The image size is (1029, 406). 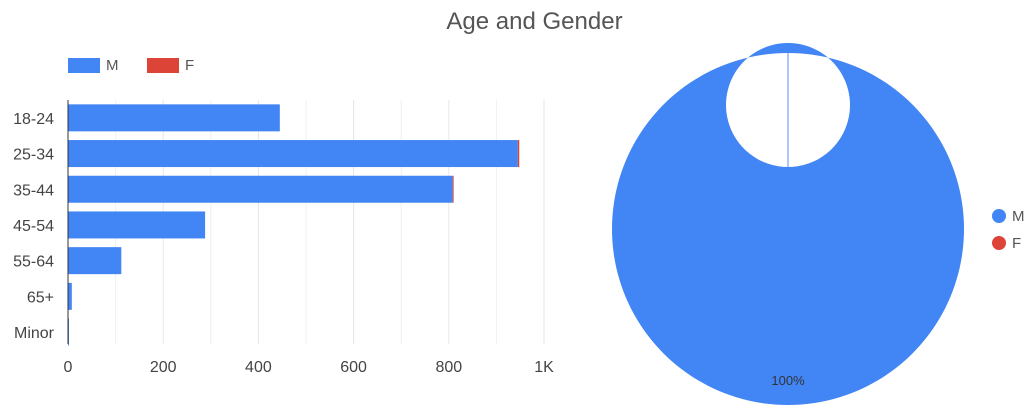 I want to click on y-tick-label: 35-44, so click(x=33, y=190).